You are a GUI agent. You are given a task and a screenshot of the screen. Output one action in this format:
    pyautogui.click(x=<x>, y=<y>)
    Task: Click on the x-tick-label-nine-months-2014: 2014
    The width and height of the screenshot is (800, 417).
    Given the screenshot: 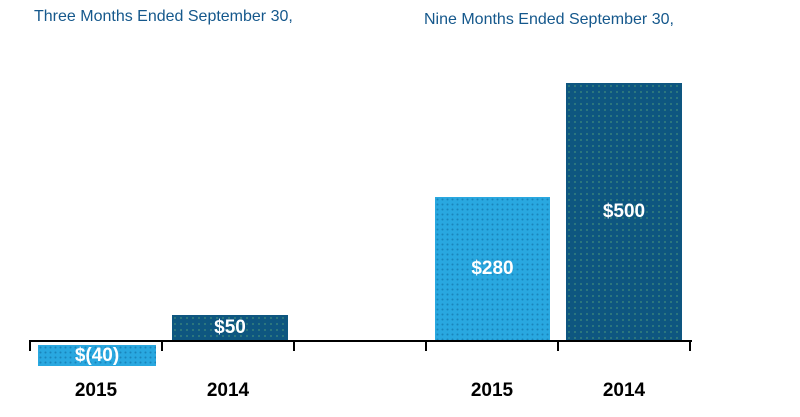 What is the action you would take?
    pyautogui.click(x=624, y=390)
    